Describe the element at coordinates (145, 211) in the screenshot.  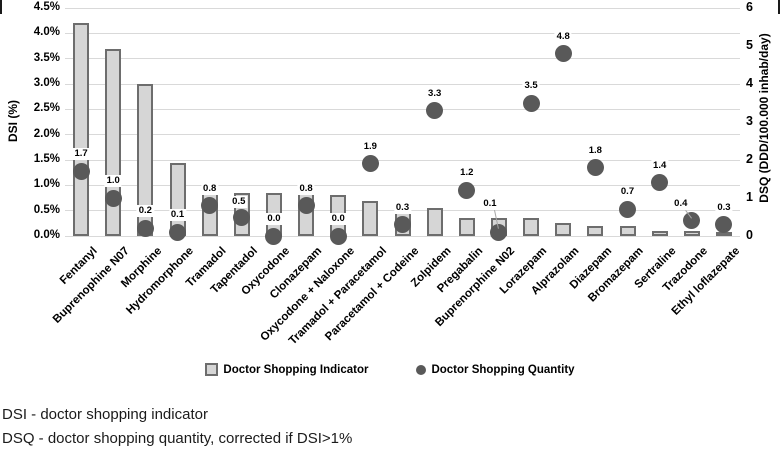
I see `dsq-value-label: 0.2` at that location.